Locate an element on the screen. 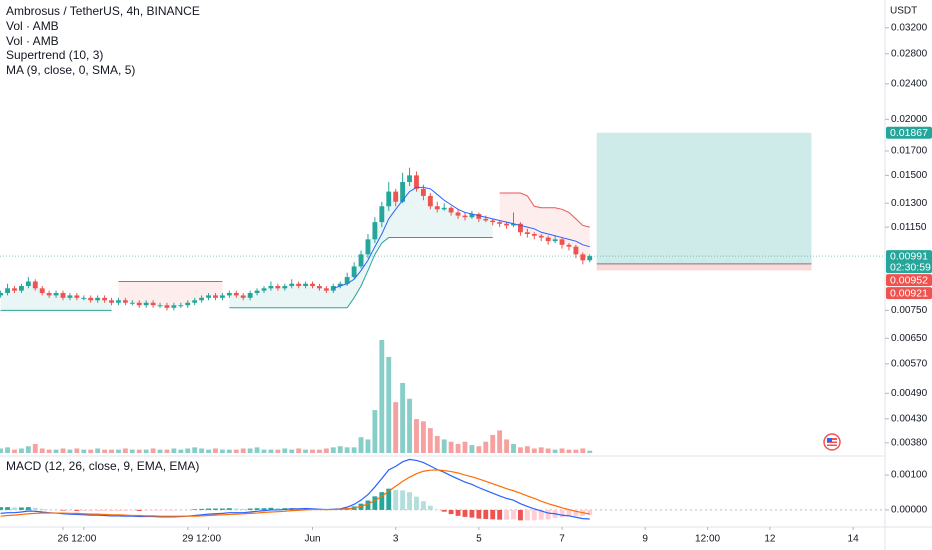 This screenshot has width=932, height=550. flag-icon is located at coordinates (832, 442).